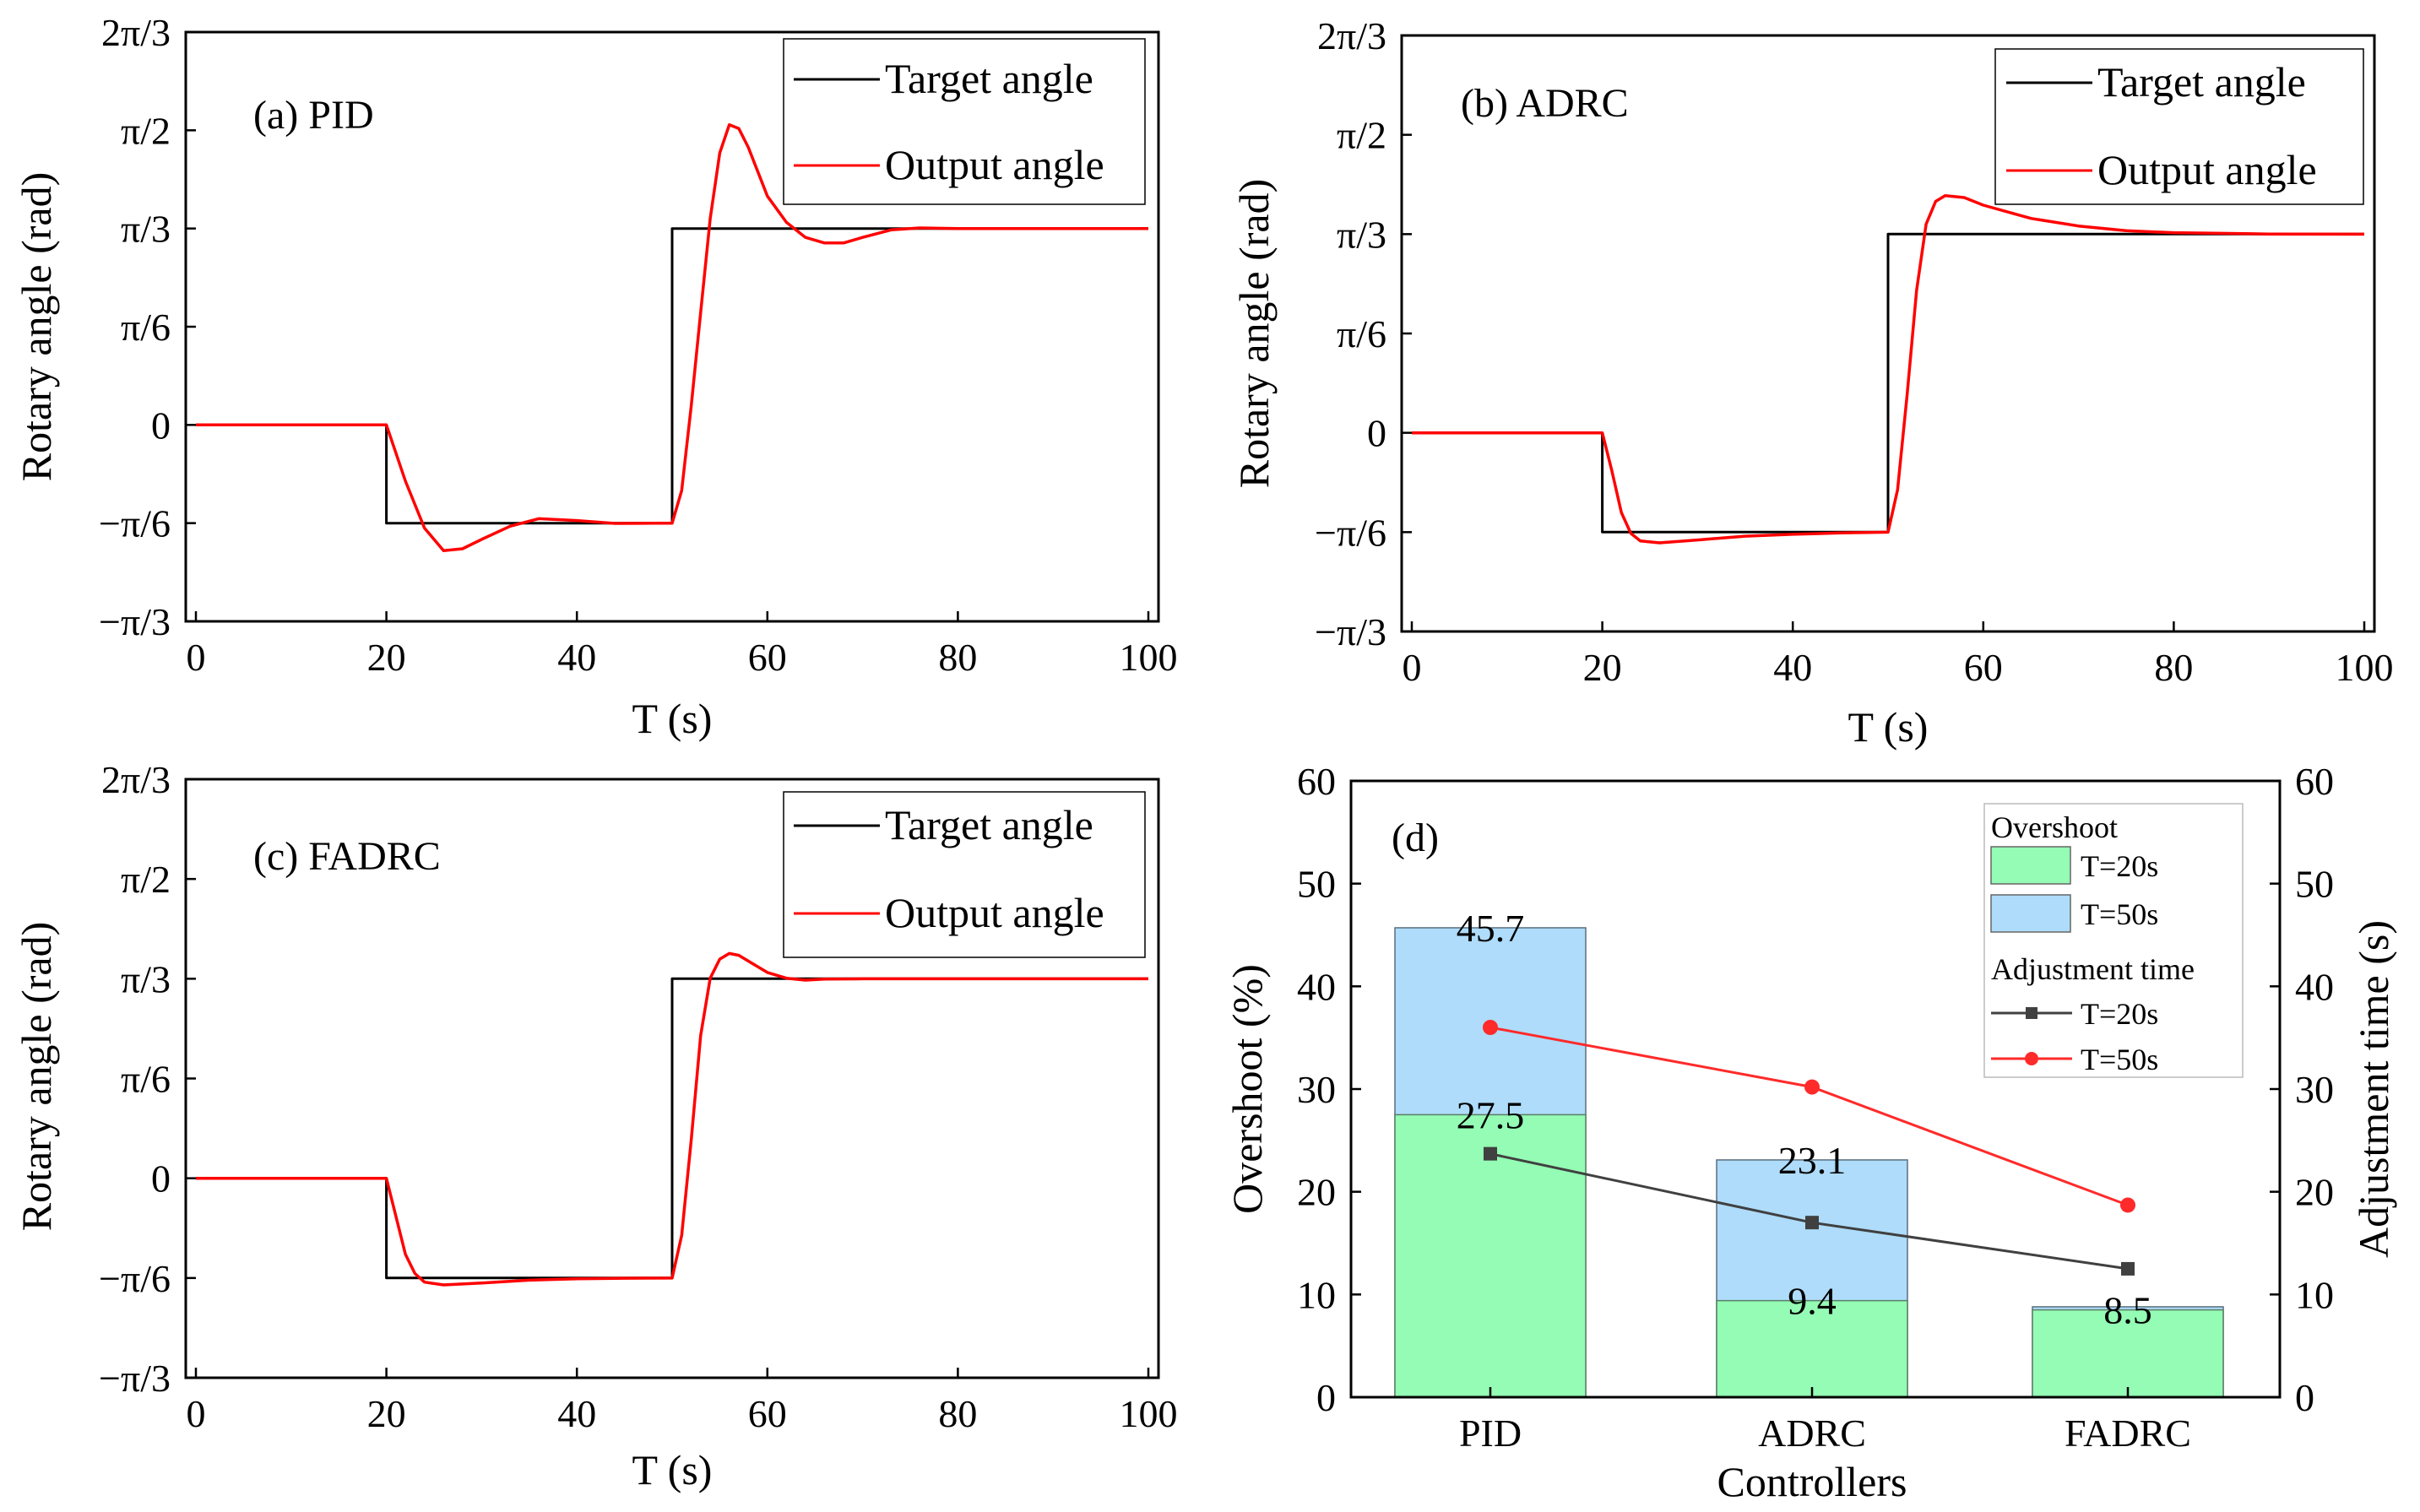 This screenshot has width=2420, height=1512. I want to click on bar-value-label-t20: 27.5, so click(1491, 1114).